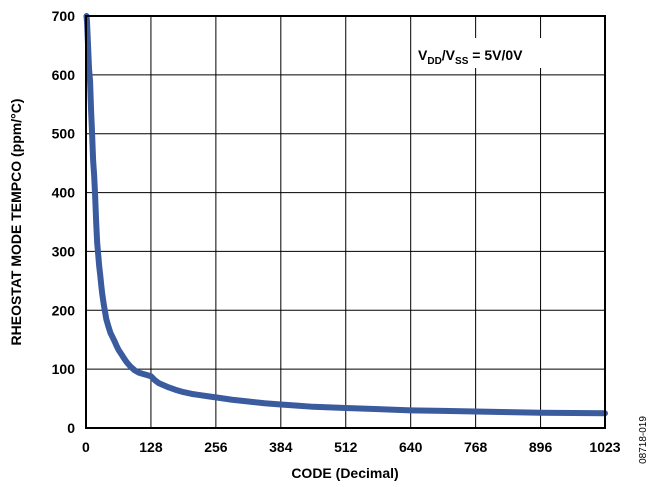 Image resolution: width=653 pixels, height=487 pixels. I want to click on annotation-background, so click(507, 53).